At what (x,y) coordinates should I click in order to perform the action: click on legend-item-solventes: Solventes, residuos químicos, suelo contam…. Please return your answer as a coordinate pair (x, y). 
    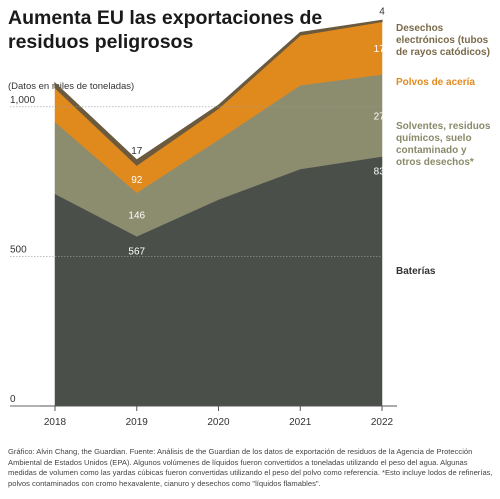
    Looking at the image, I should click on (443, 145).